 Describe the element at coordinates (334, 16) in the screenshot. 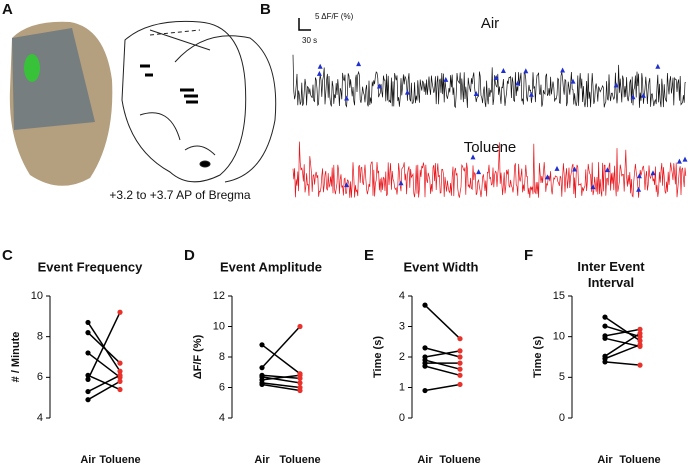

I see `scale-label: 5 ΔF/F (%)` at that location.